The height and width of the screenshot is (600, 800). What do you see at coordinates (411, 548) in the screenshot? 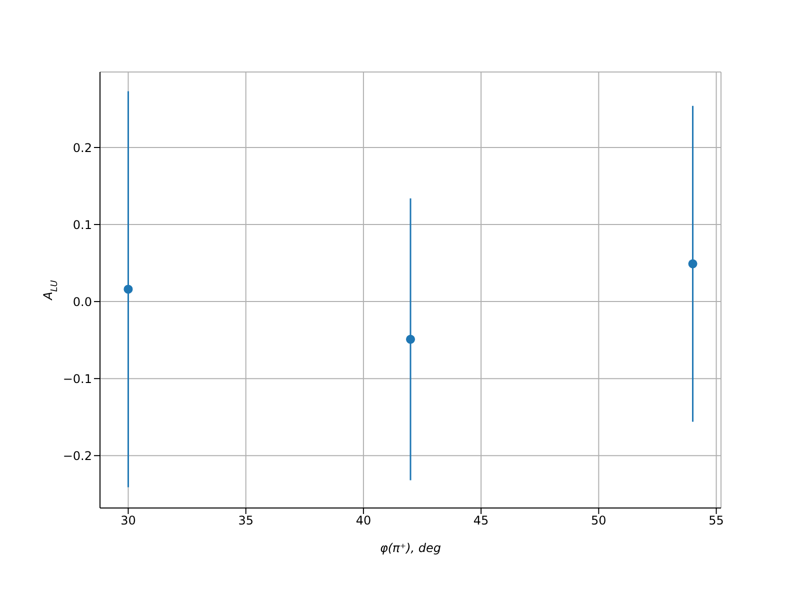
I see `x-axis-title: φ(π⁺), deg` at bounding box center [411, 548].